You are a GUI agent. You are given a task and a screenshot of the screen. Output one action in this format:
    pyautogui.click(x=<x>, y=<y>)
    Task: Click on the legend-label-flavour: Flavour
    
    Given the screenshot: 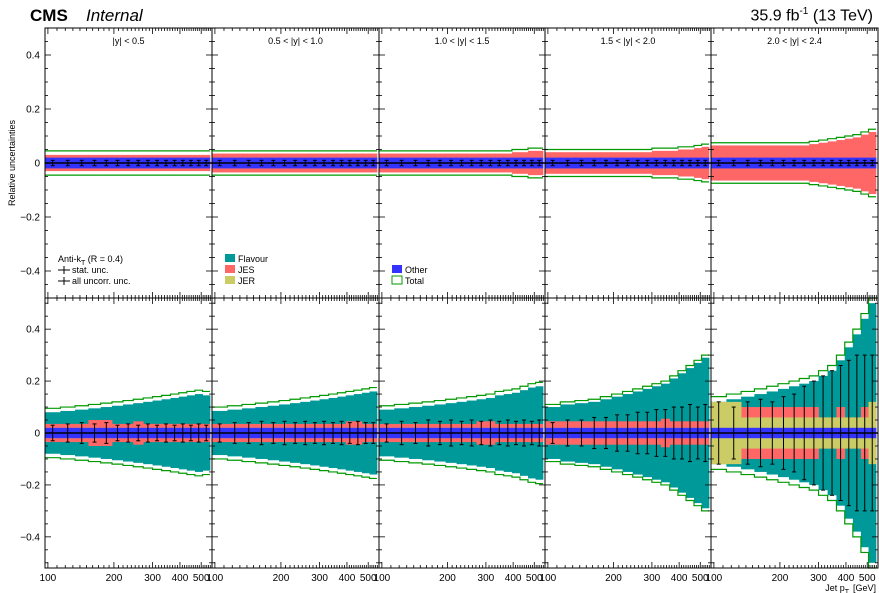 What is the action you would take?
    pyautogui.click(x=253, y=259)
    